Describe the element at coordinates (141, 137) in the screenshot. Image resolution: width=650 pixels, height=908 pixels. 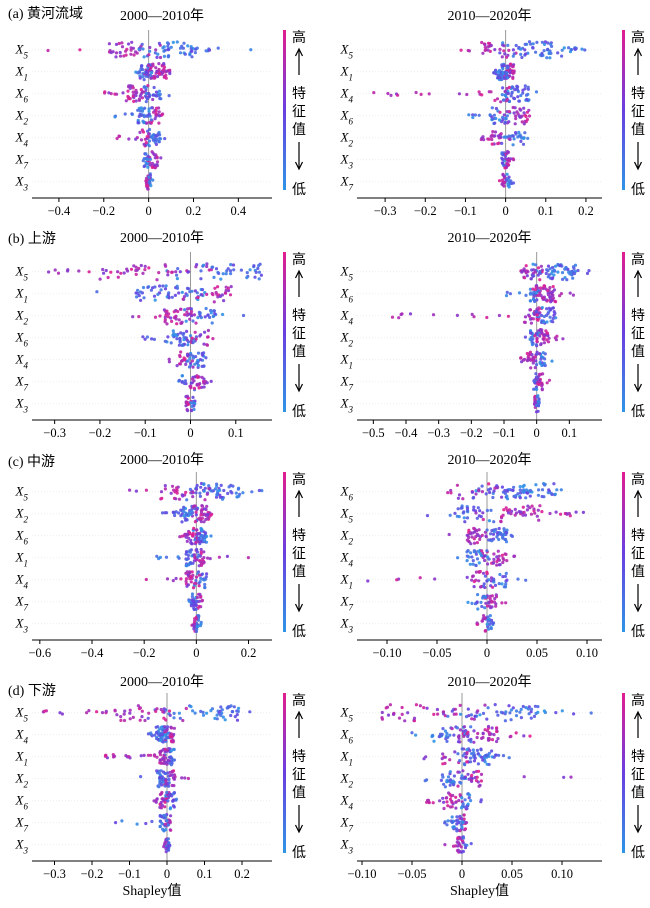
I see `beeswarm-X4` at that location.